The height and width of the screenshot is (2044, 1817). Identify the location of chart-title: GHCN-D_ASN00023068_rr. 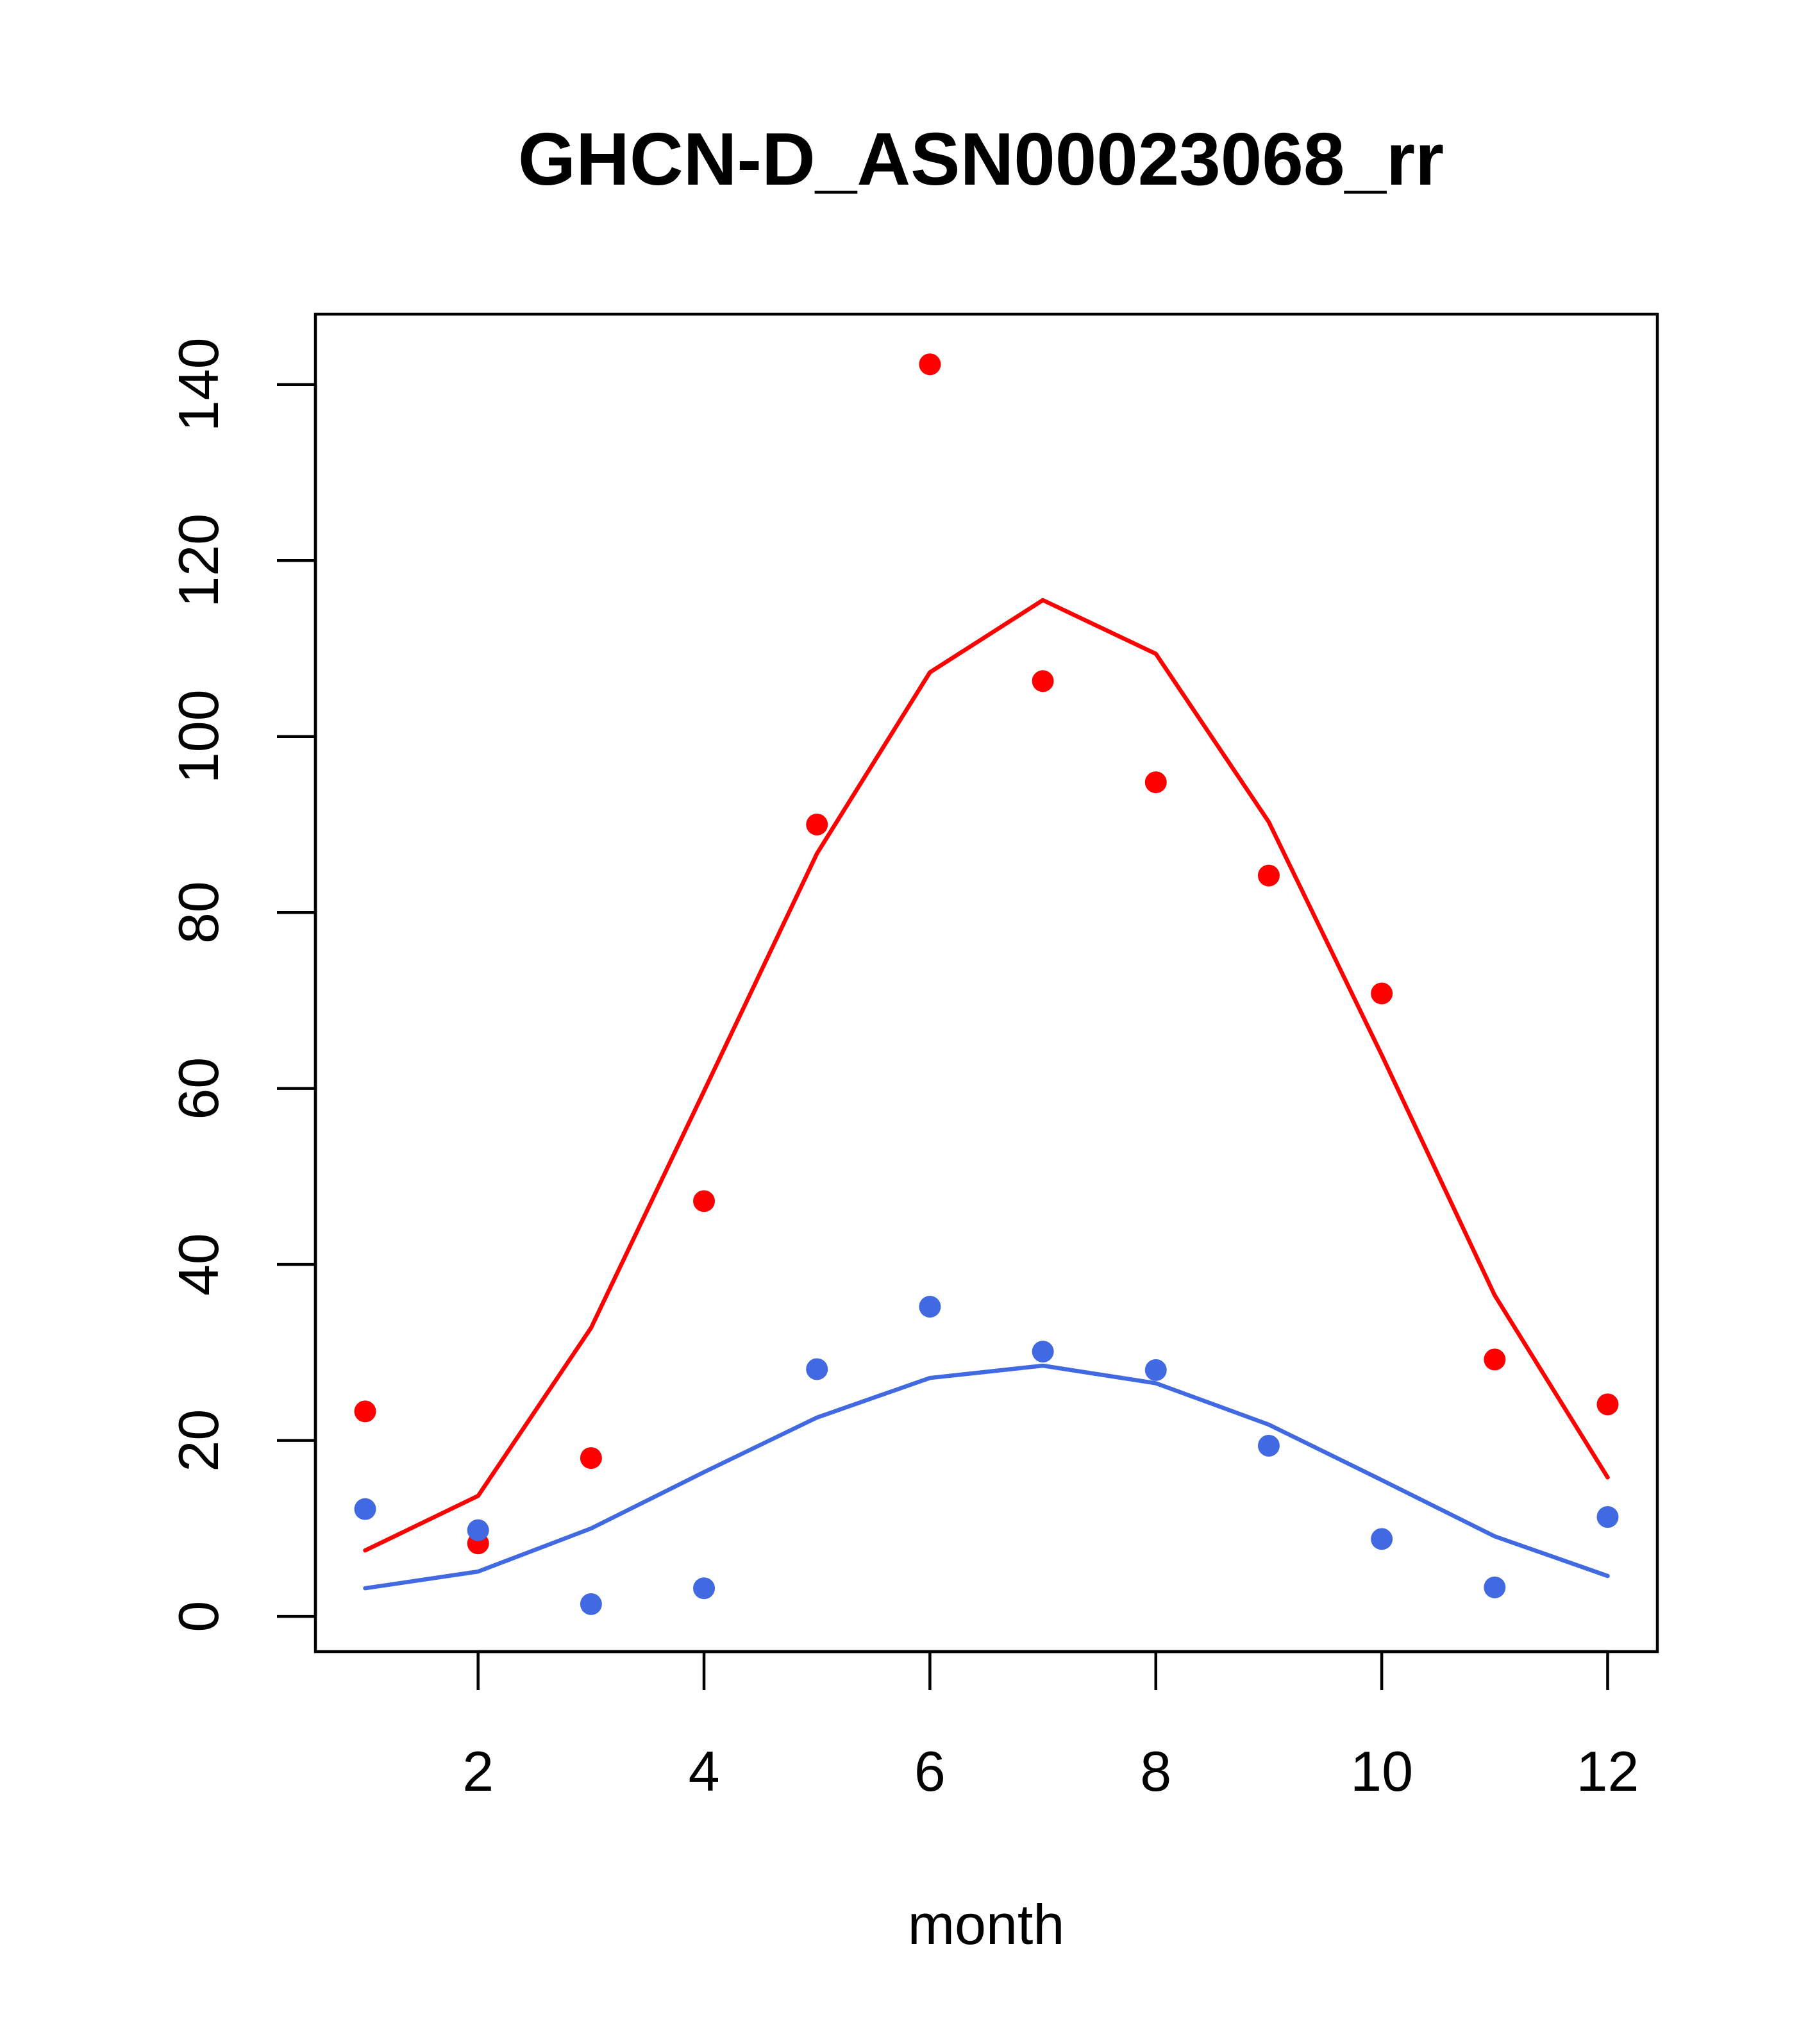
(981, 159).